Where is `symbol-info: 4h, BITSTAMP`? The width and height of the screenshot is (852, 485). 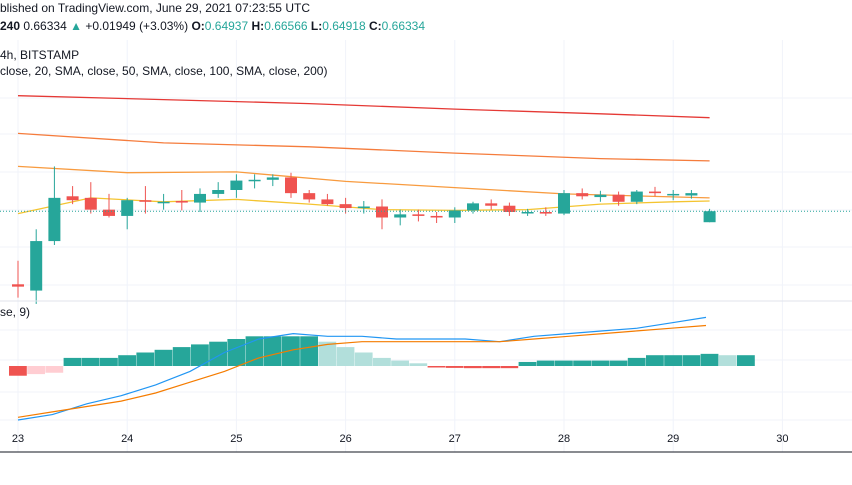 symbol-info: 4h, BITSTAMP is located at coordinates (39, 55).